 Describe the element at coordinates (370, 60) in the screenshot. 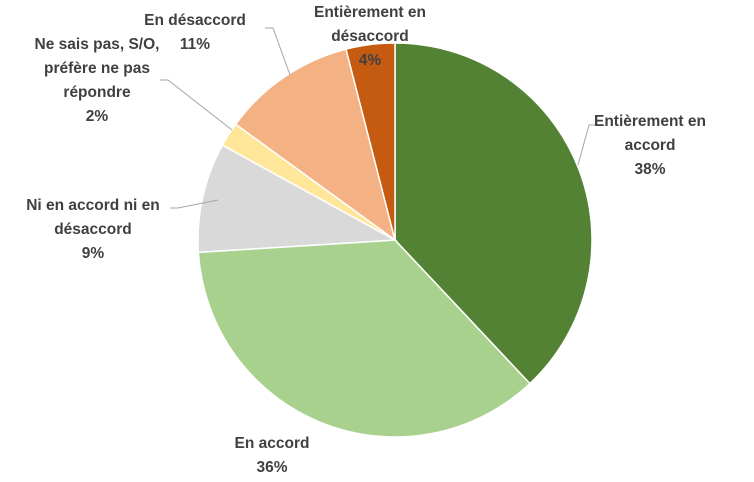

I see `value-label: 4%` at that location.